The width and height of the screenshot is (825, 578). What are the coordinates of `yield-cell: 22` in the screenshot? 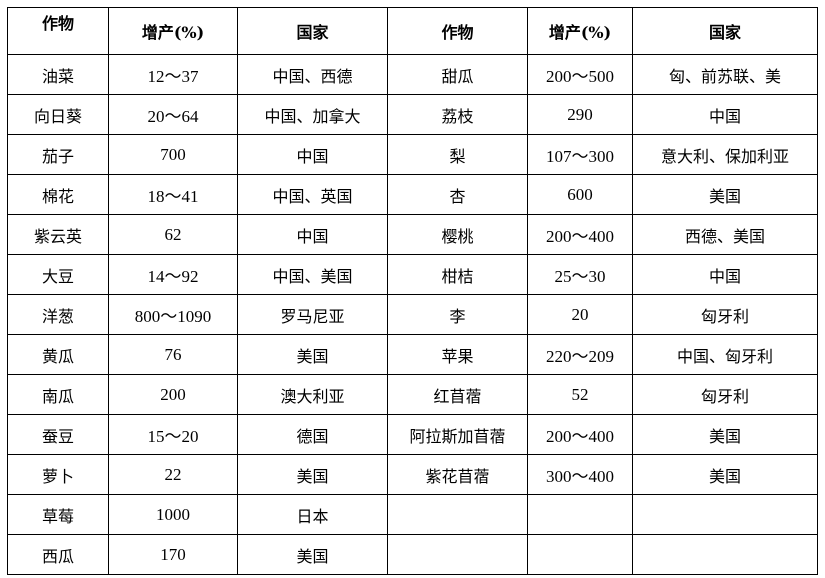 It's located at (173, 474).